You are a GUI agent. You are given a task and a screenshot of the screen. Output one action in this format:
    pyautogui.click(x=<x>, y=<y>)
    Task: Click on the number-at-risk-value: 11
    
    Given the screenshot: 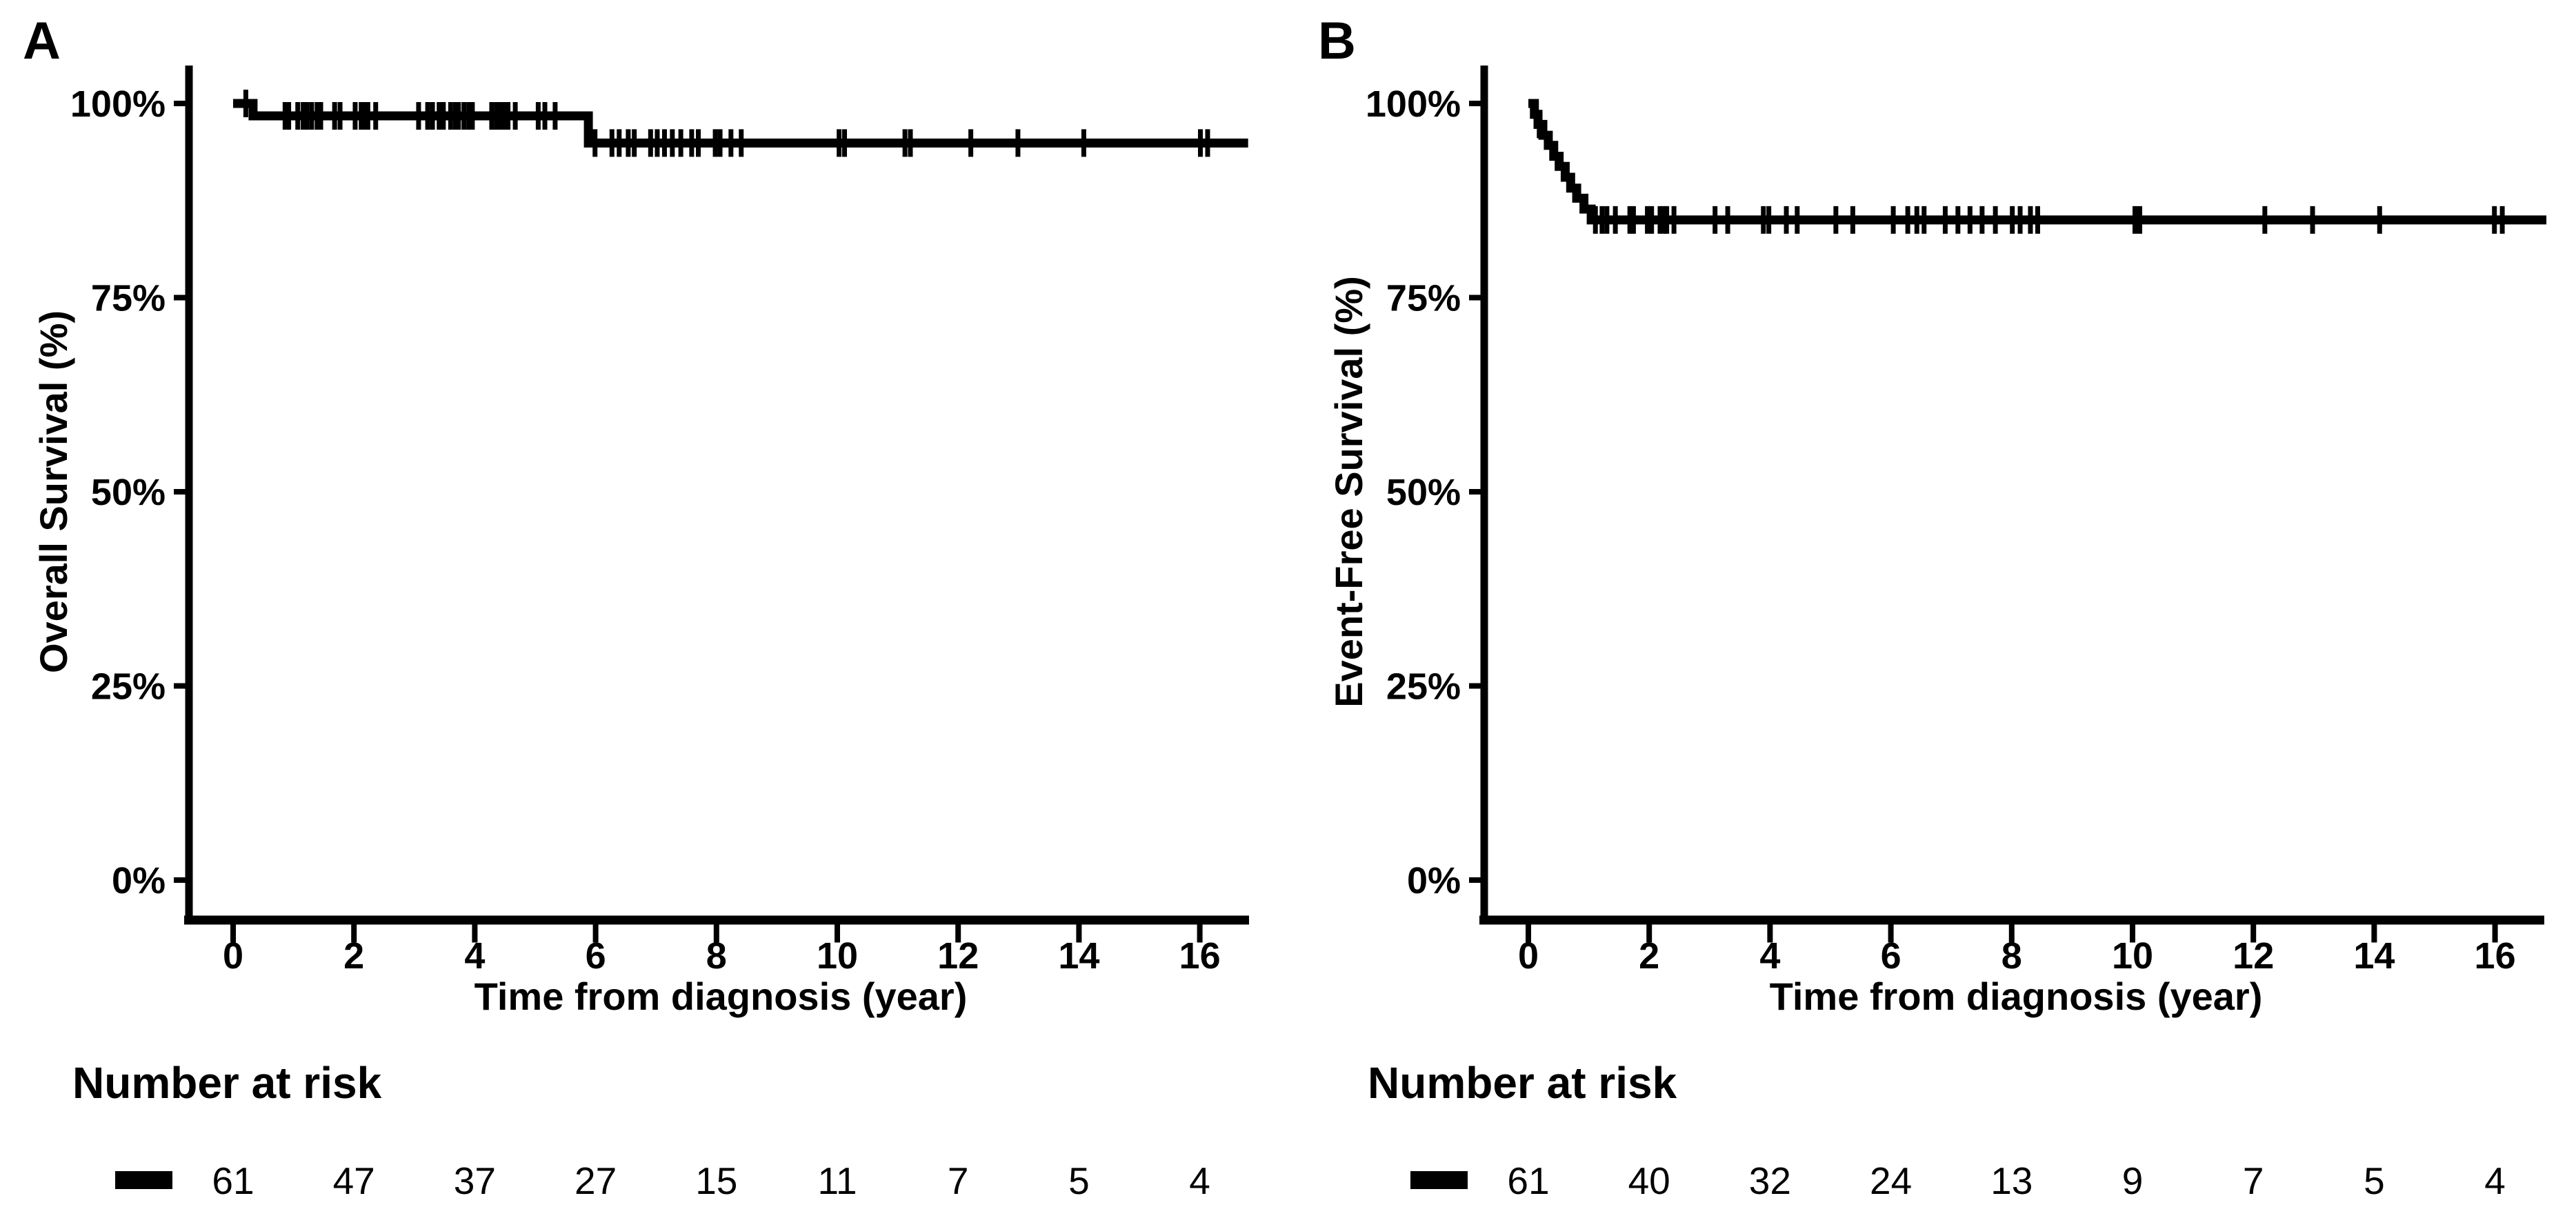 What is the action you would take?
    pyautogui.click(x=837, y=1180)
    